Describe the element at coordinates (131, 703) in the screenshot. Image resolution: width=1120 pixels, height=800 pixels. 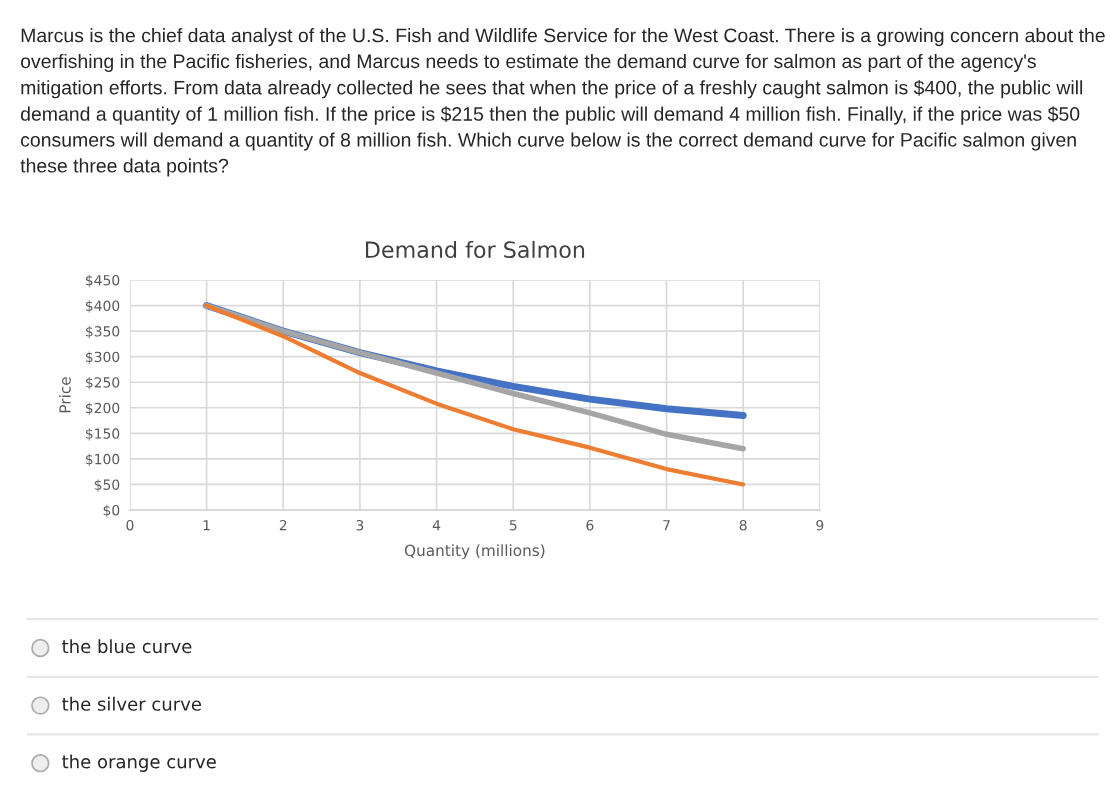
I see `text: the silver curve` at that location.